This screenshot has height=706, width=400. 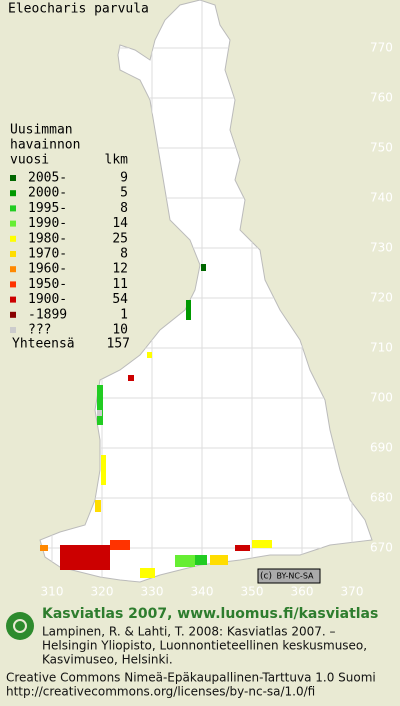 What do you see at coordinates (107, 660) in the screenshot?
I see `citation: Kasvimuseo, Helsinki.` at bounding box center [107, 660].